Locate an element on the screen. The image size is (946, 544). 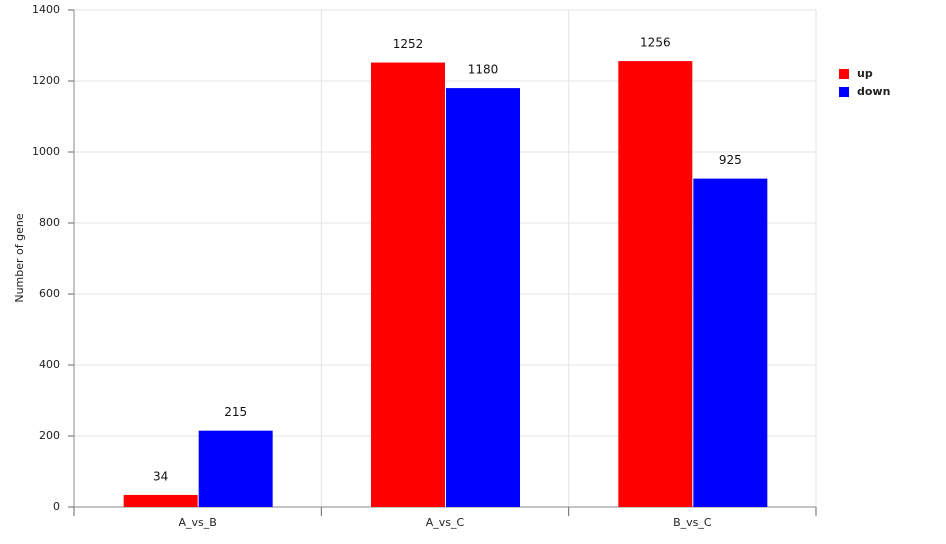
y-tick-label: 600 is located at coordinates (49, 293).